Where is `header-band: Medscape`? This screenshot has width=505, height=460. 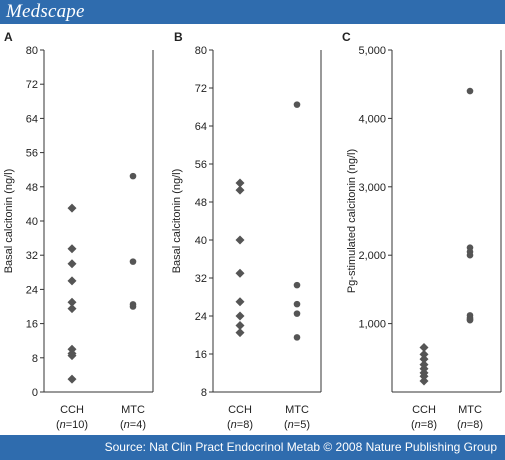
header-band: Medscape is located at coordinates (252, 12).